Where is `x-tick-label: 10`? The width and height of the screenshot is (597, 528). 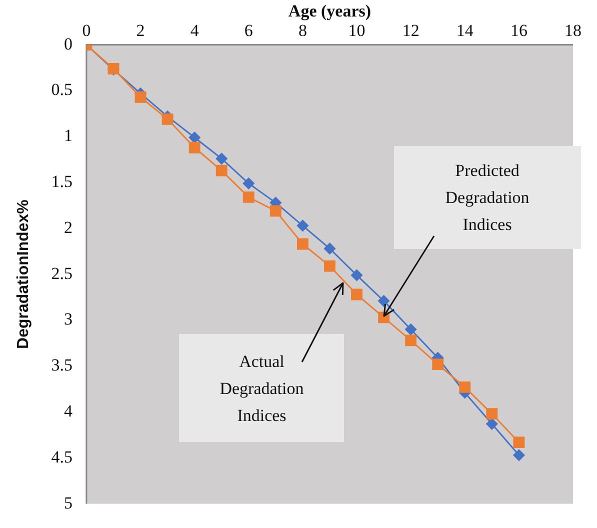 x-tick-label: 10 is located at coordinates (357, 30).